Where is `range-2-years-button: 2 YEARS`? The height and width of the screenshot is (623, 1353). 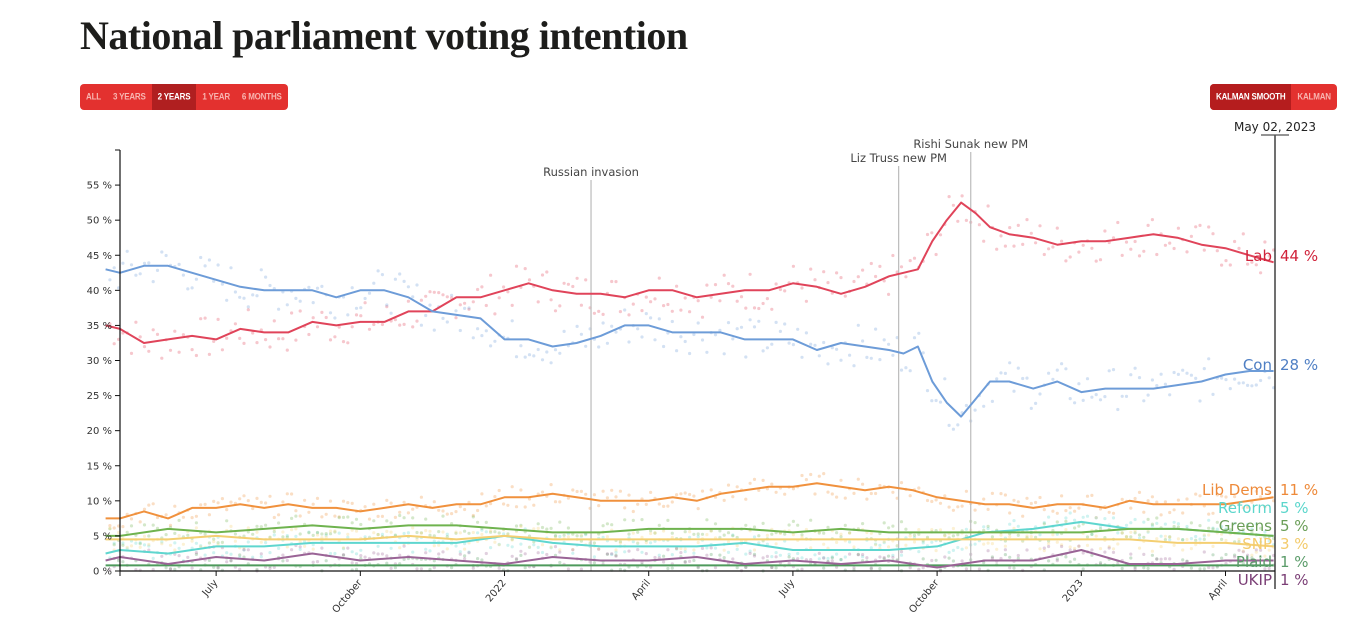 range-2-years-button: 2 YEARS is located at coordinates (174, 97).